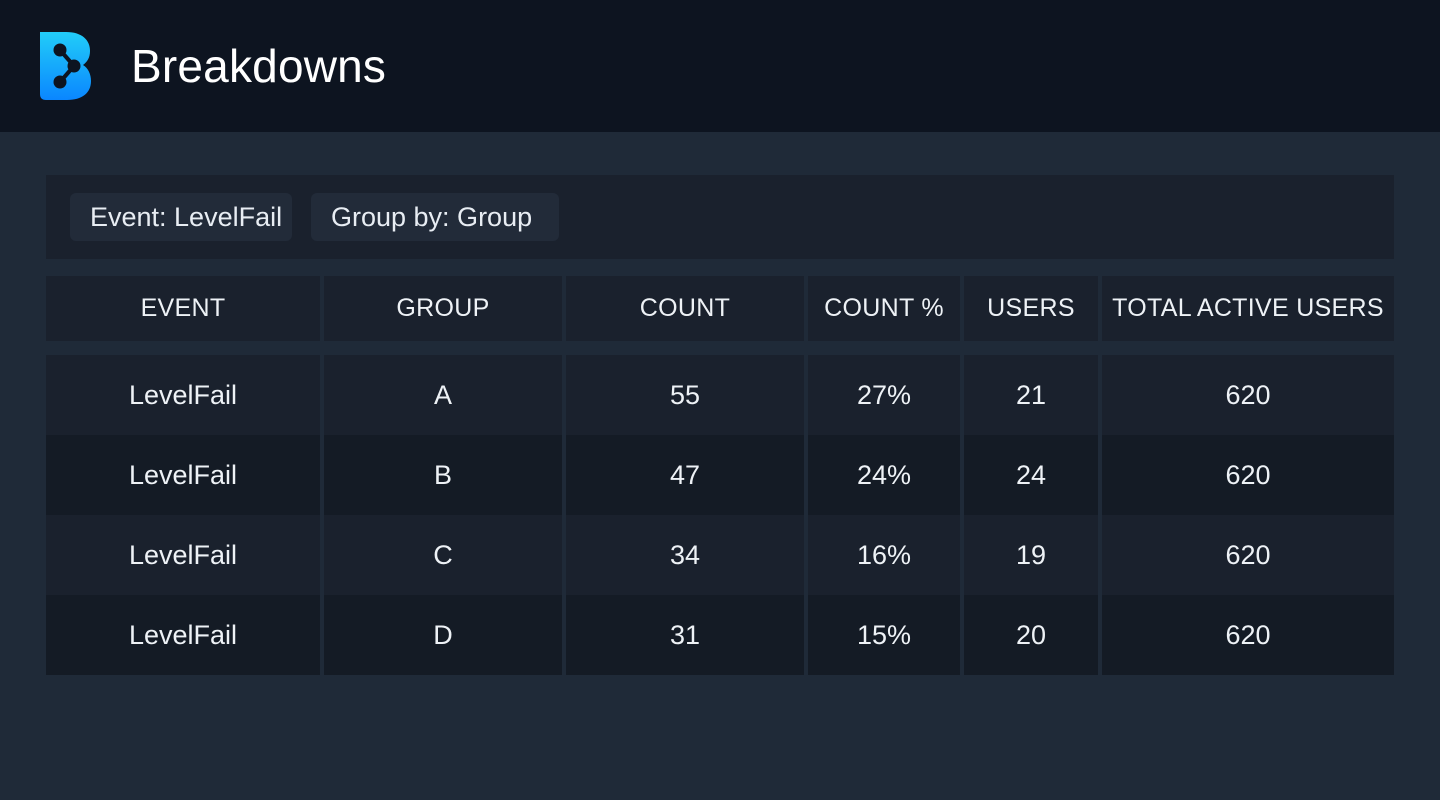 This screenshot has height=800, width=1440. I want to click on column-header-event: EVENT, so click(183, 308).